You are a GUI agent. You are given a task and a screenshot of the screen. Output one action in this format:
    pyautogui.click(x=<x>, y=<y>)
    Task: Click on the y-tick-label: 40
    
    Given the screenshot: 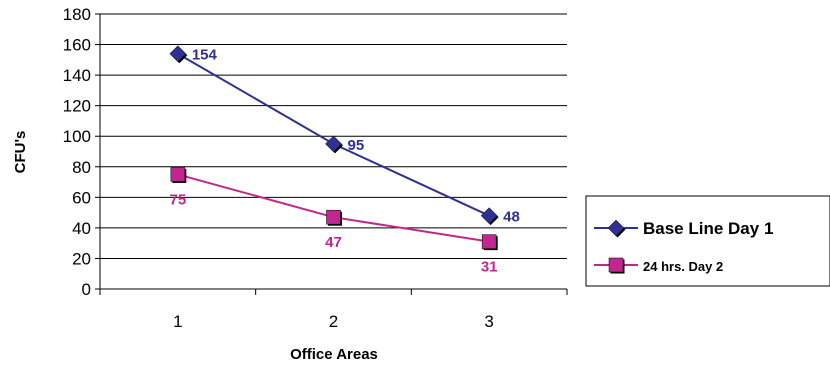 What is the action you would take?
    pyautogui.click(x=81, y=228)
    